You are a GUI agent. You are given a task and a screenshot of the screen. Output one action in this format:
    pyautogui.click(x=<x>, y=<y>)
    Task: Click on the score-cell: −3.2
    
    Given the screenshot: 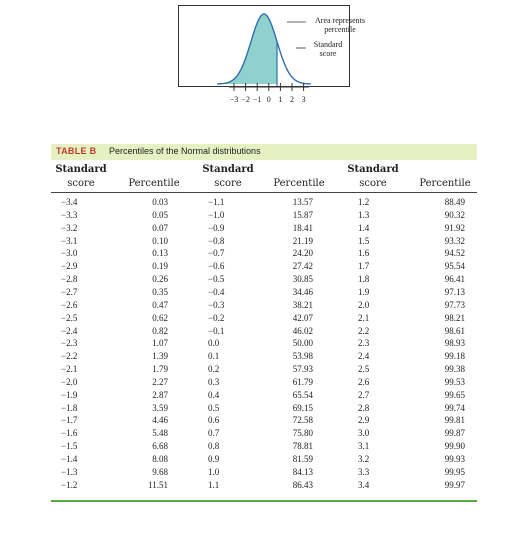 What is the action you would take?
    pyautogui.click(x=69, y=227)
    